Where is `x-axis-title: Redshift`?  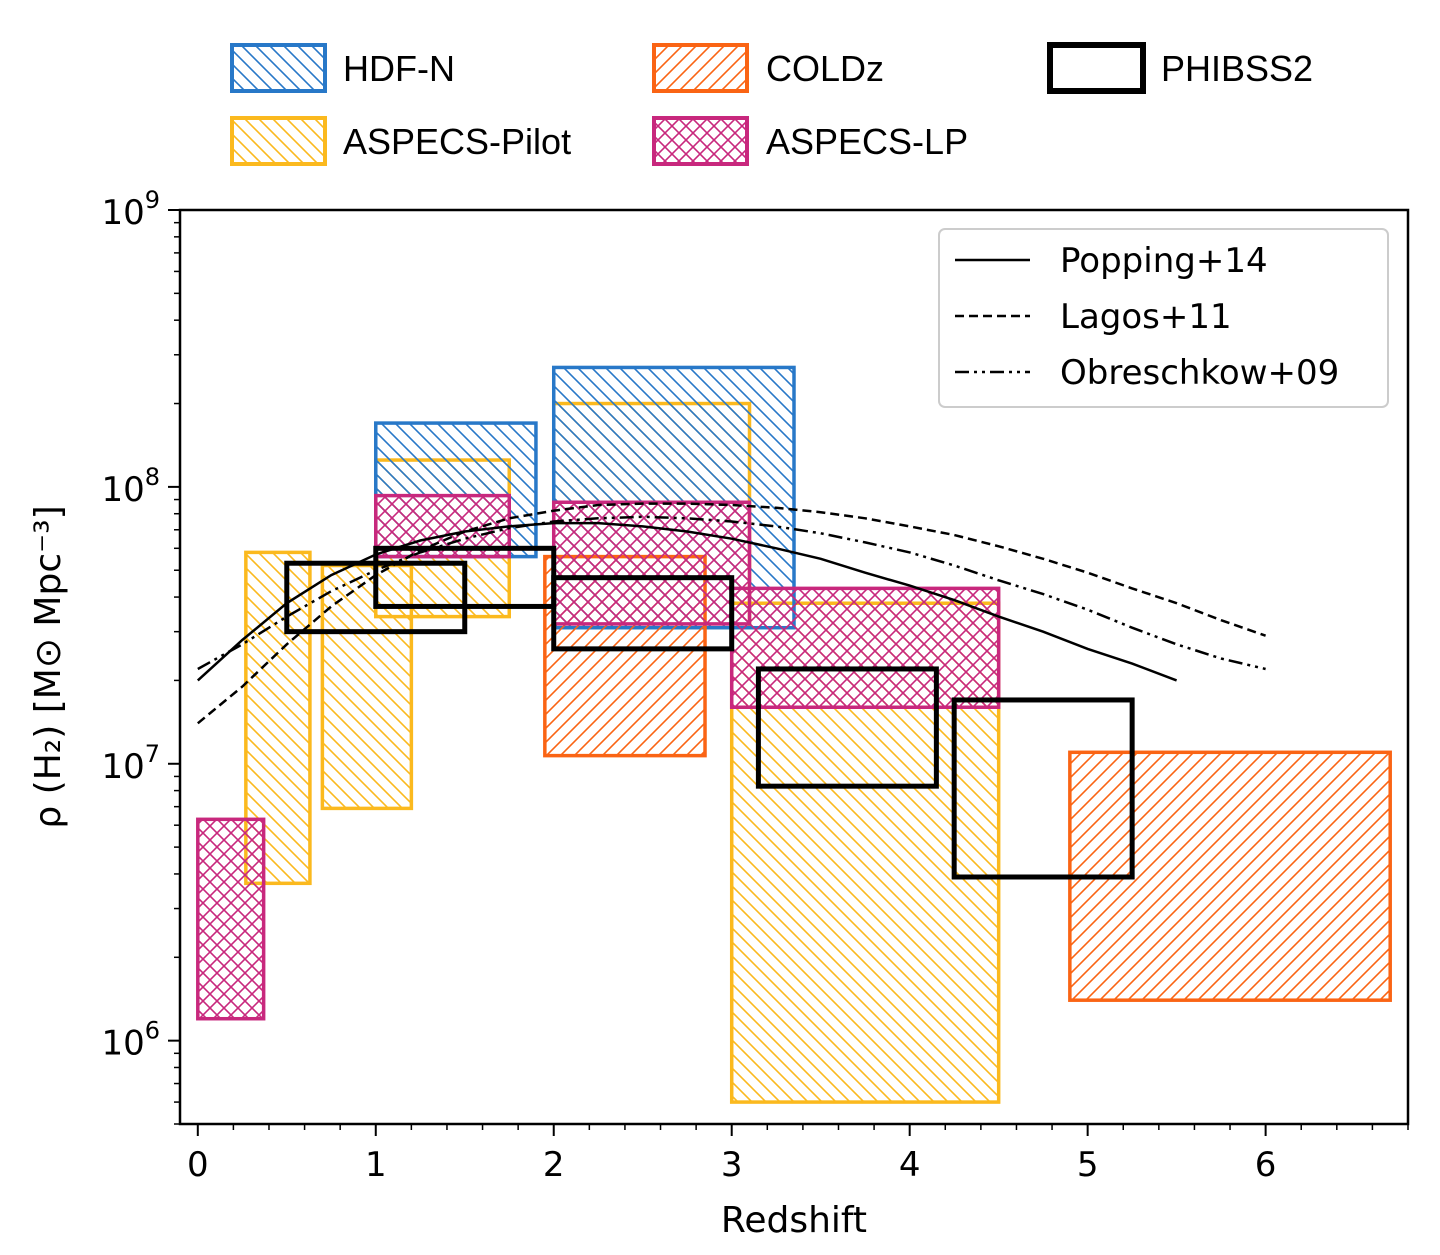
x-axis-title: Redshift is located at coordinates (794, 1220).